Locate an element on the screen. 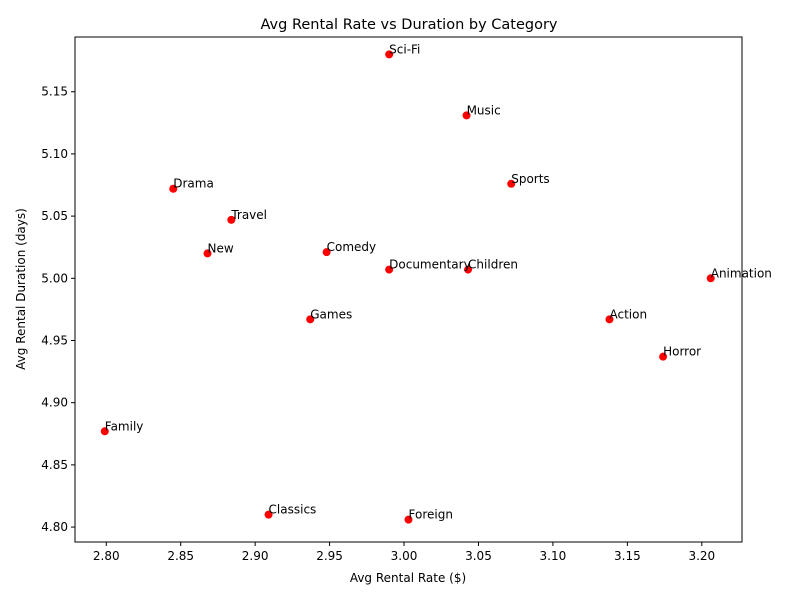 Image resolution: width=800 pixels, height=600 pixels. y-tick-label: 5.00 is located at coordinates (54, 278).